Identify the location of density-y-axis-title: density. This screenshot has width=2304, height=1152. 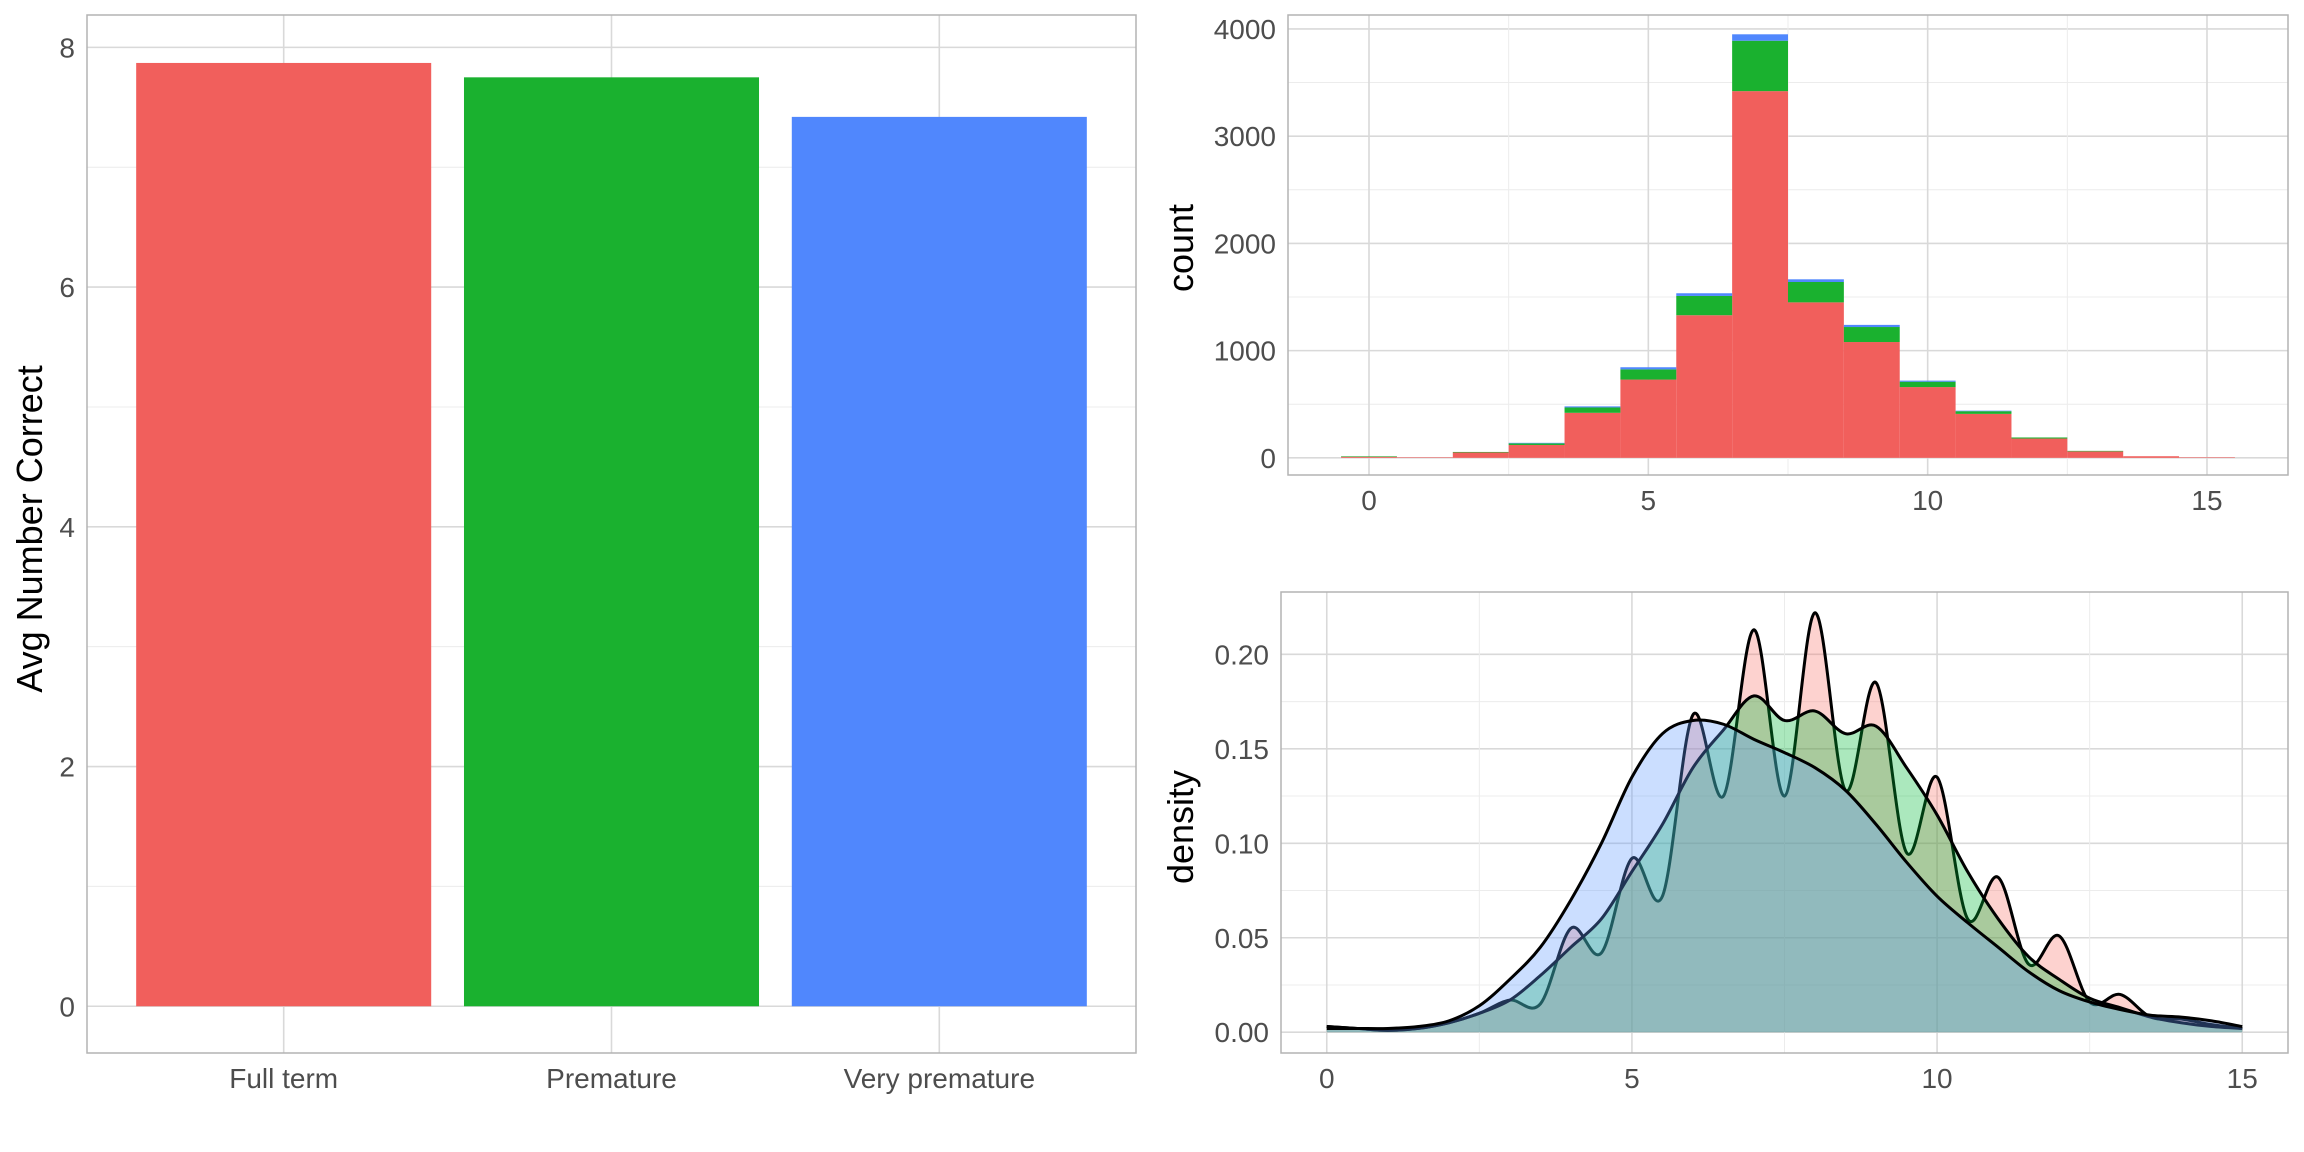
(1180, 827).